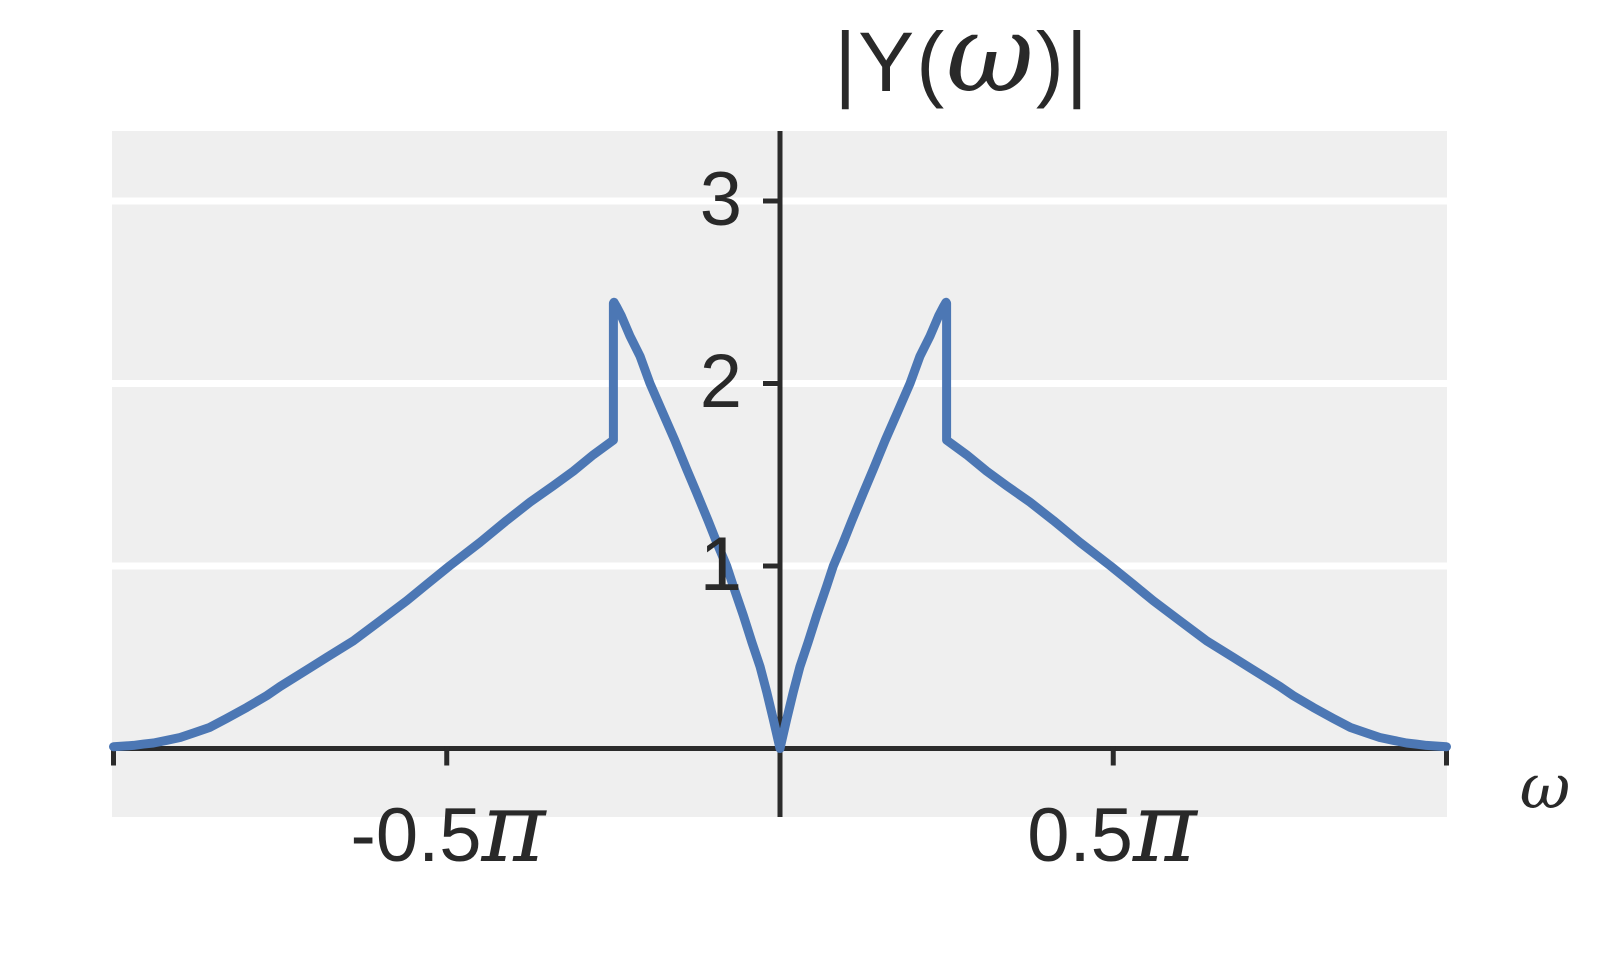 The width and height of the screenshot is (1600, 960). Describe the element at coordinates (890, 62) in the screenshot. I see `chart-title-prefix: |Y(` at that location.